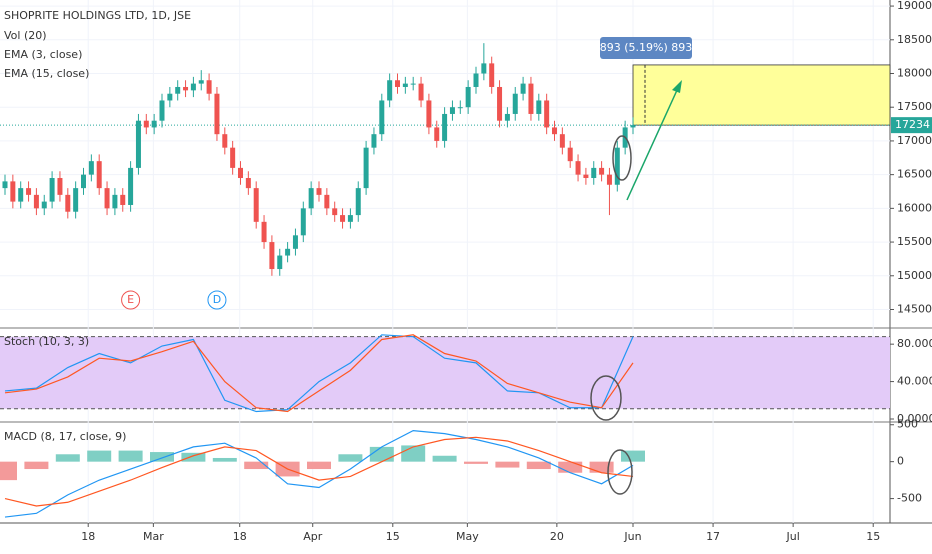 Image resolution: width=932 pixels, height=554 pixels. What do you see at coordinates (909, 498) in the screenshot?
I see `y-tick-label: -500` at bounding box center [909, 498].